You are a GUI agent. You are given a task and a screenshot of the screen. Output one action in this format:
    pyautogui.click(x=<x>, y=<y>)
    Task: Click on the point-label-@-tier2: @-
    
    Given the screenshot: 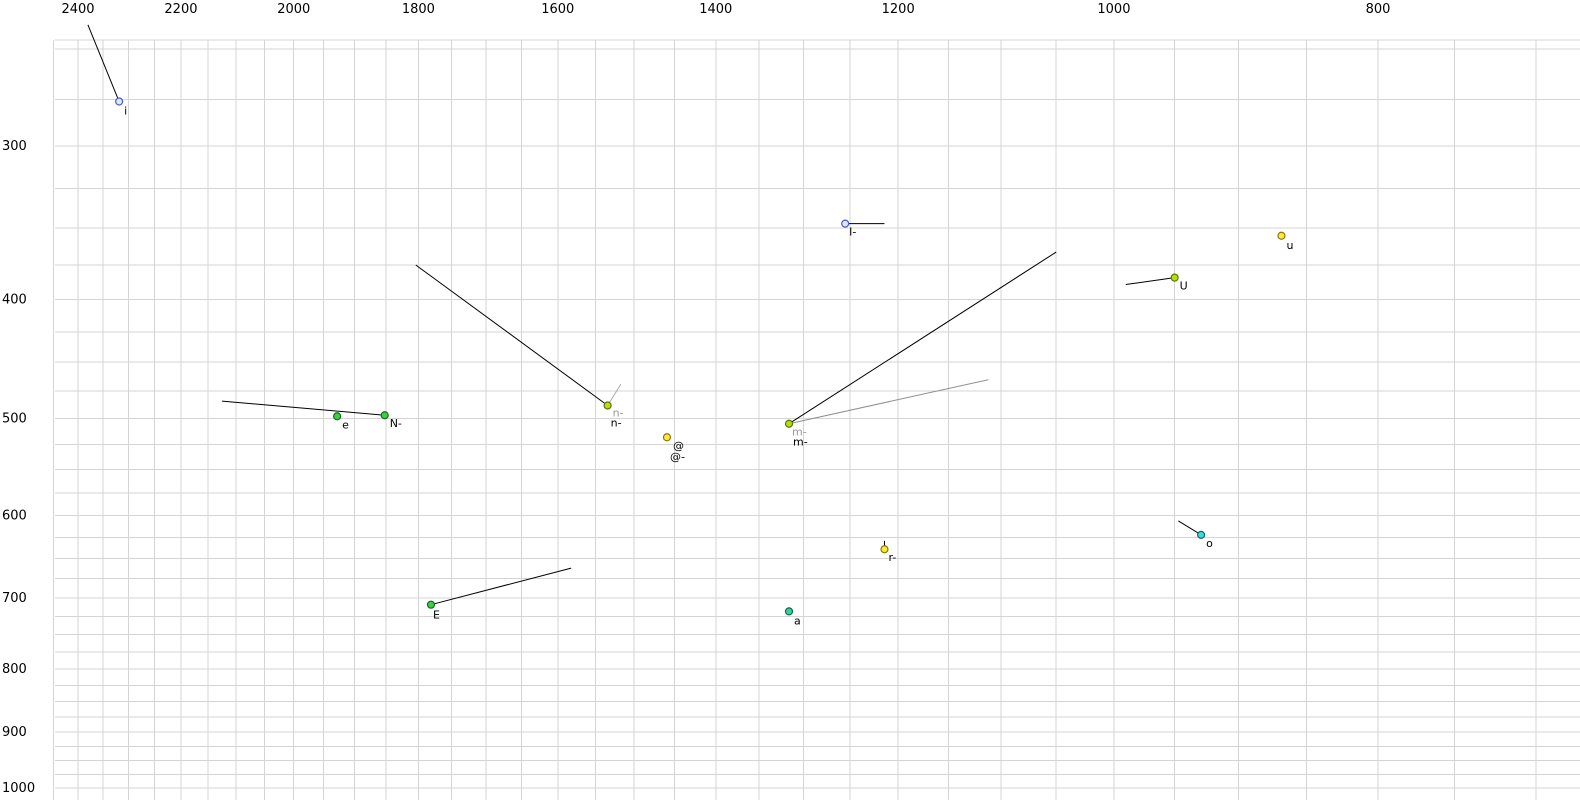 What is the action you would take?
    pyautogui.click(x=677, y=456)
    